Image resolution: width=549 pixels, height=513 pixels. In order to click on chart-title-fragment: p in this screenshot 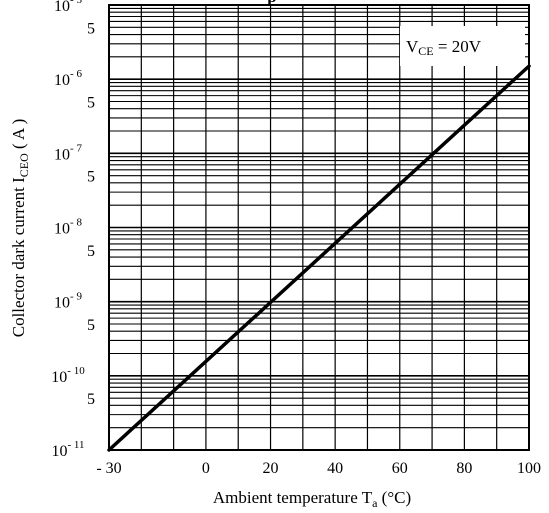, I will do `click(271, 3)`.